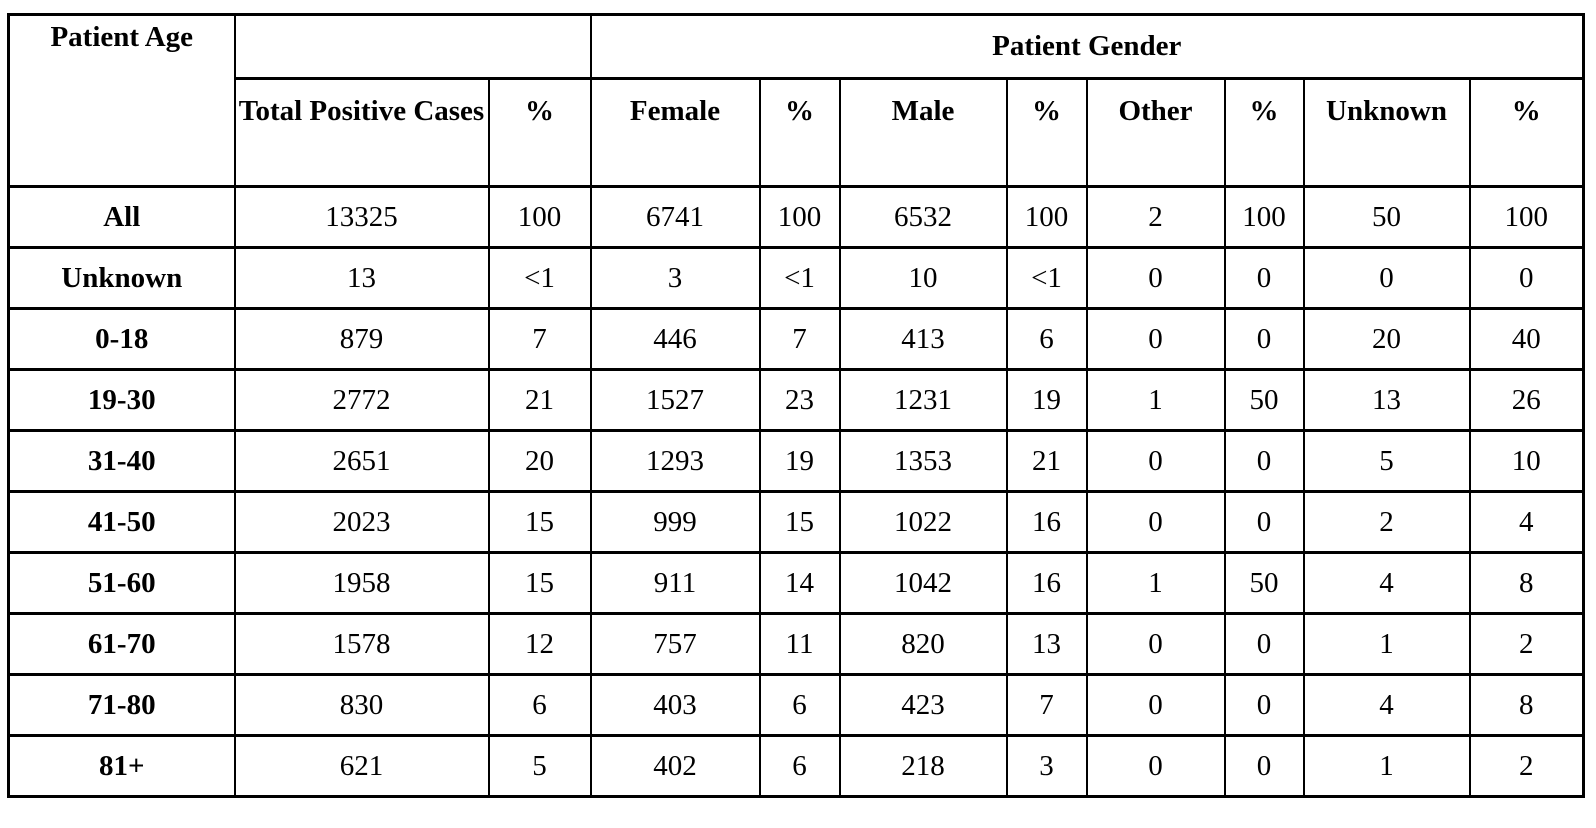 The image size is (1596, 828). What do you see at coordinates (121, 644) in the screenshot?
I see `row-label: 61-70` at bounding box center [121, 644].